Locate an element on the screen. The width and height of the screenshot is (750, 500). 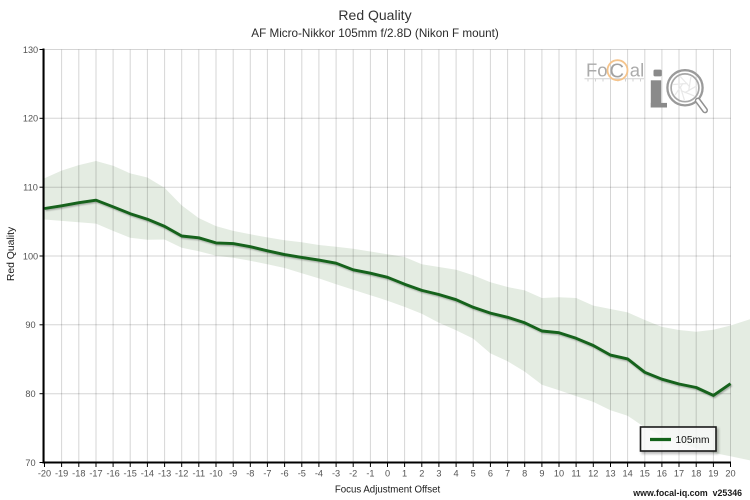
svg-text: -10 is located at coordinates (215, 474).